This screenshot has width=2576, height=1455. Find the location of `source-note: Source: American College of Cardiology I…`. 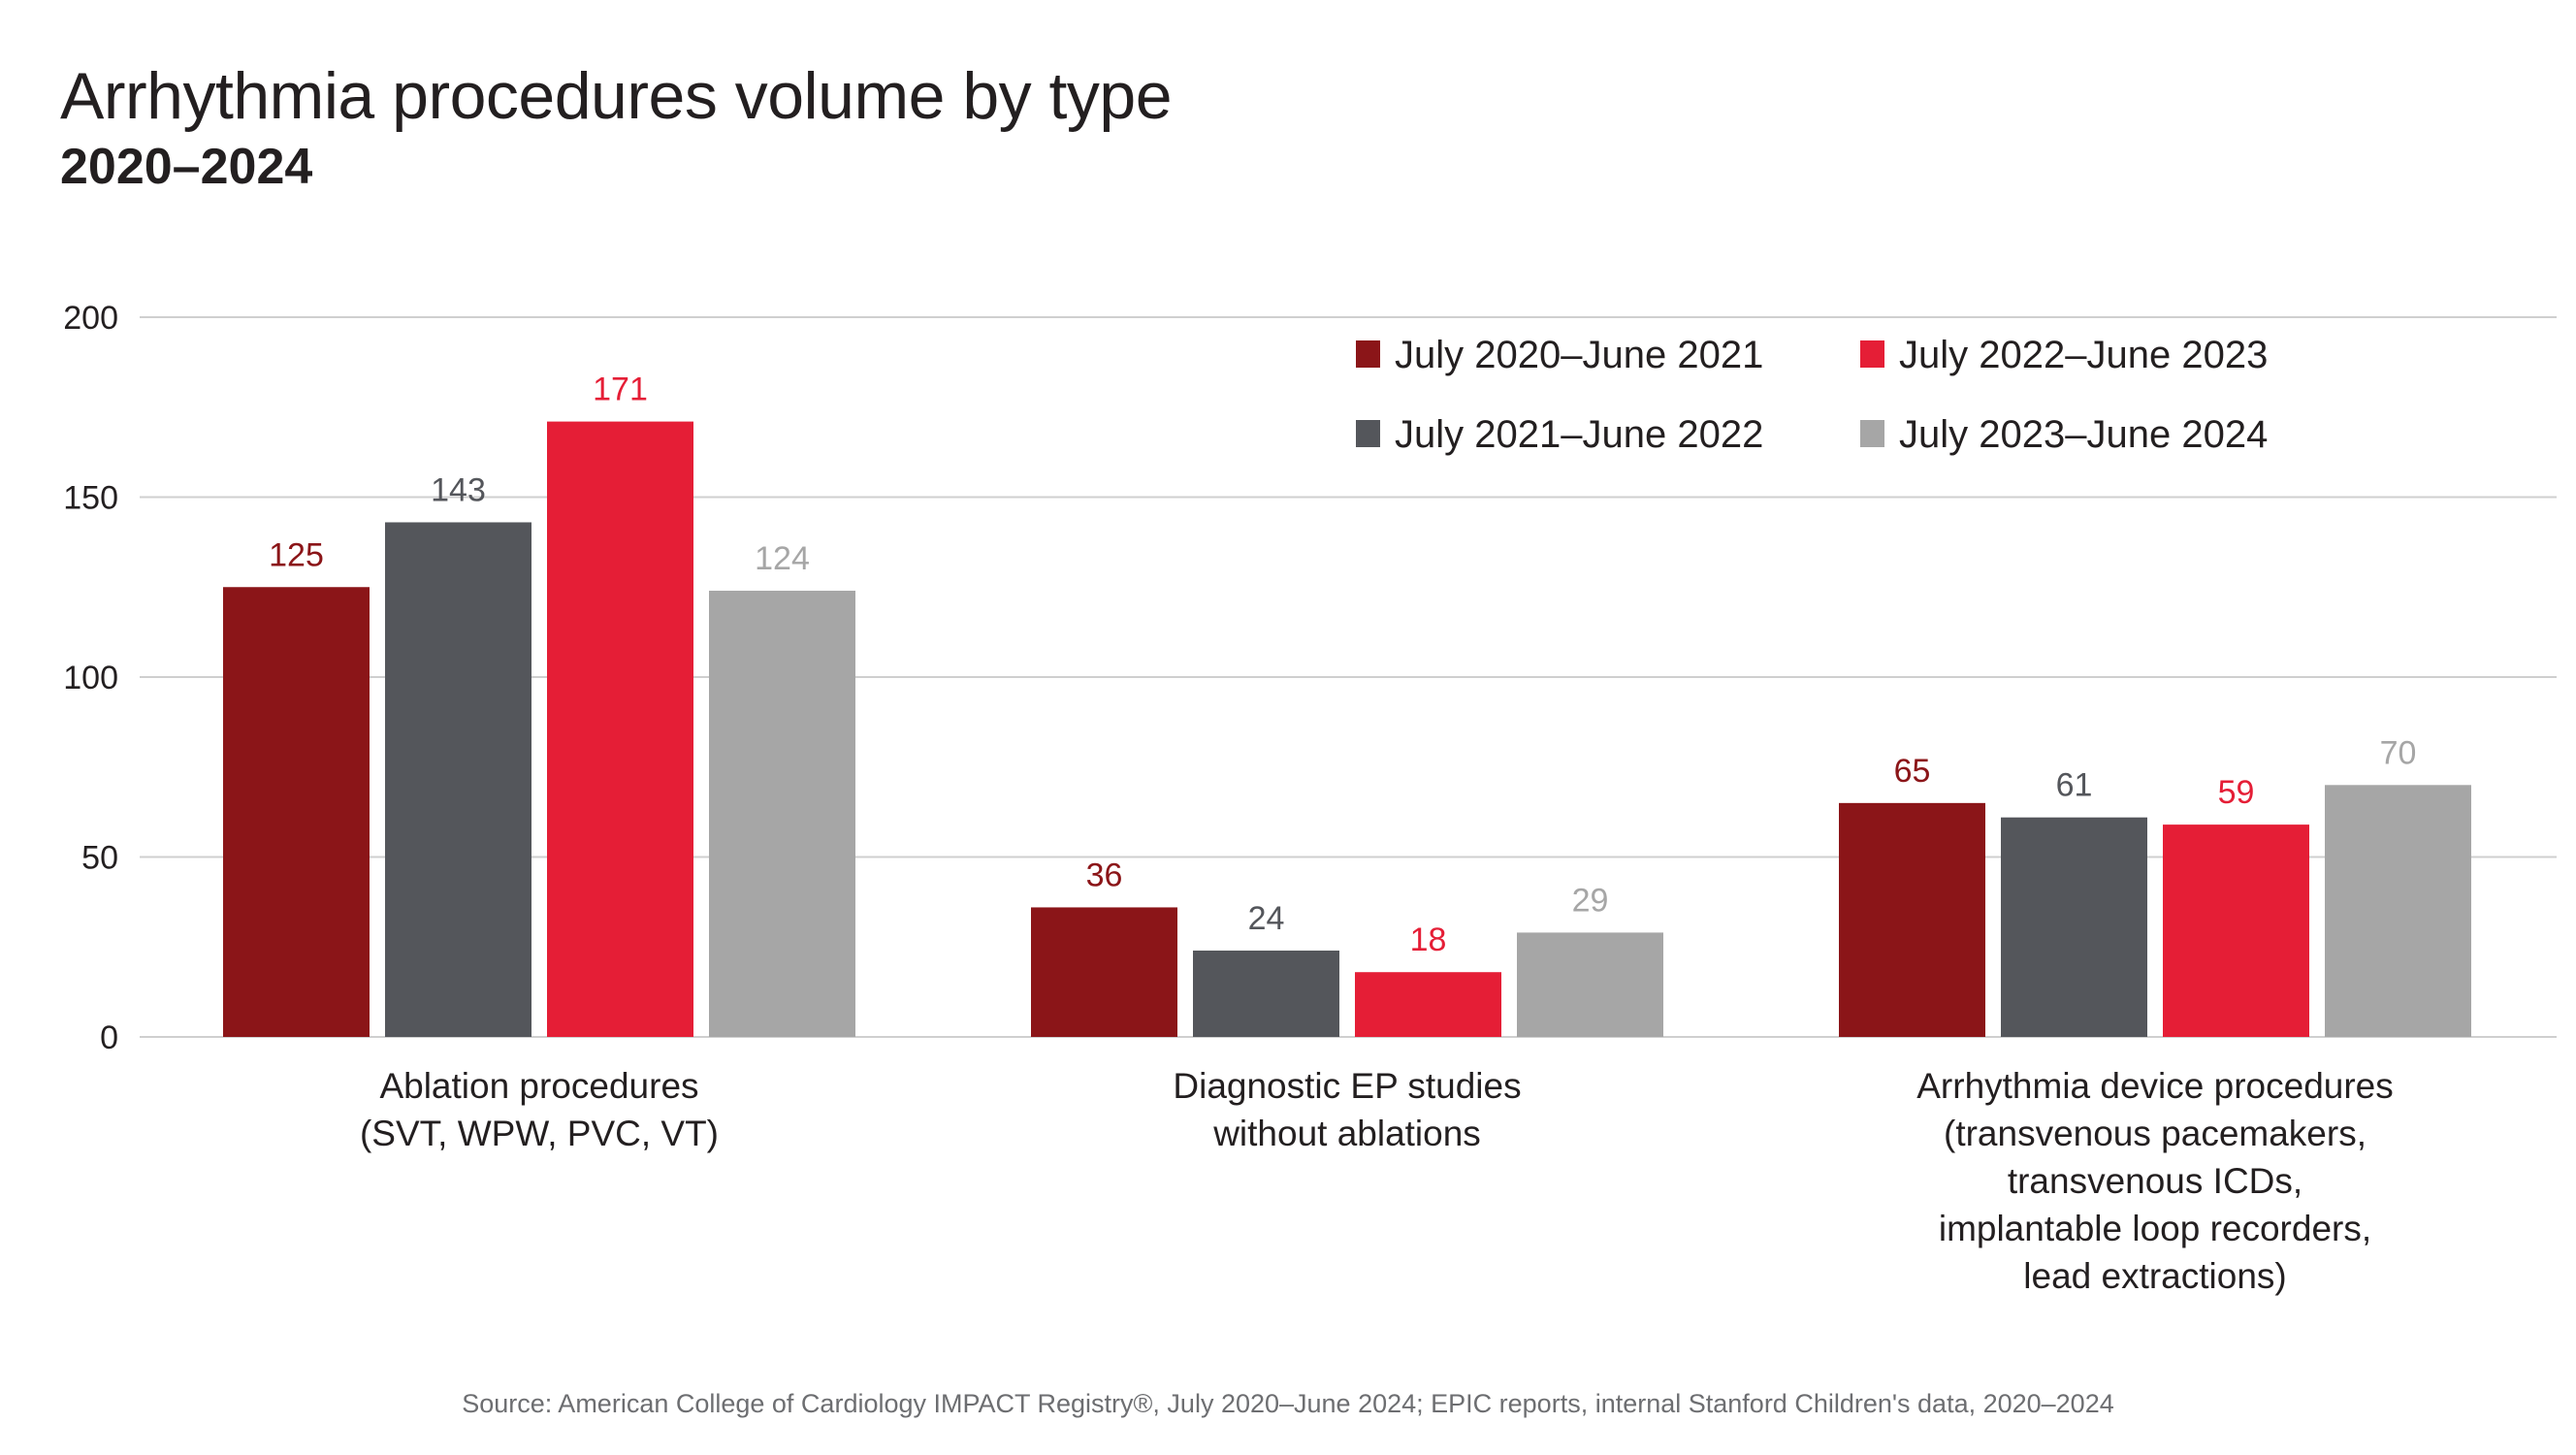

source-note: Source: American College of Cardiology I… is located at coordinates (1288, 1403).